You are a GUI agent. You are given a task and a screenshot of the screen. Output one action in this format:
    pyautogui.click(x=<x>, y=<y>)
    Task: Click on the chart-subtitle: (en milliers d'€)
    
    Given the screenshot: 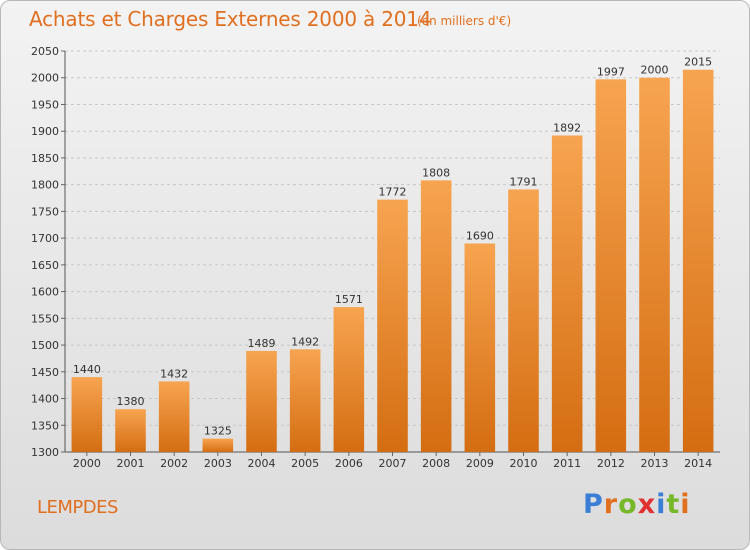 What is the action you would take?
    pyautogui.click(x=464, y=21)
    